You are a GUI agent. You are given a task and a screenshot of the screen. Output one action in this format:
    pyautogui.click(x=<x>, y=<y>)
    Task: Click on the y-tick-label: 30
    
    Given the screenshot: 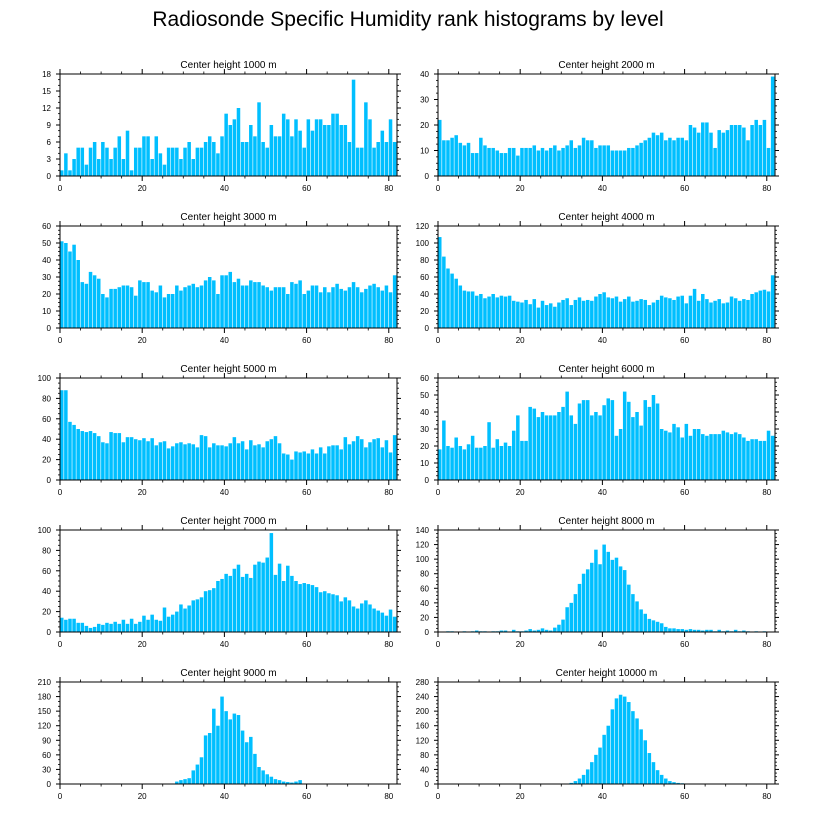 What is the action you would take?
    pyautogui.click(x=424, y=429)
    